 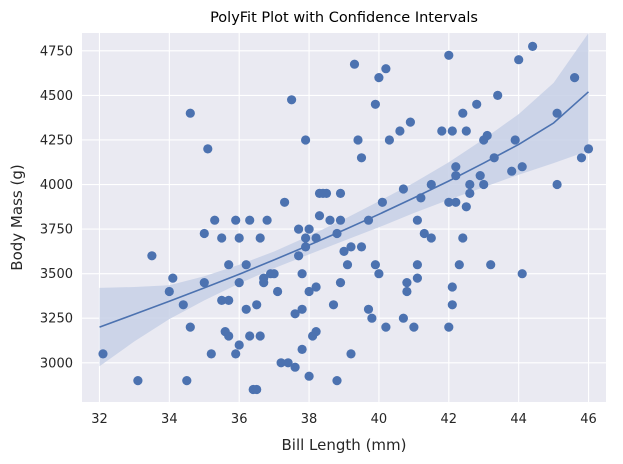 I want to click on y-tick-label: 4000, so click(x=56, y=185).